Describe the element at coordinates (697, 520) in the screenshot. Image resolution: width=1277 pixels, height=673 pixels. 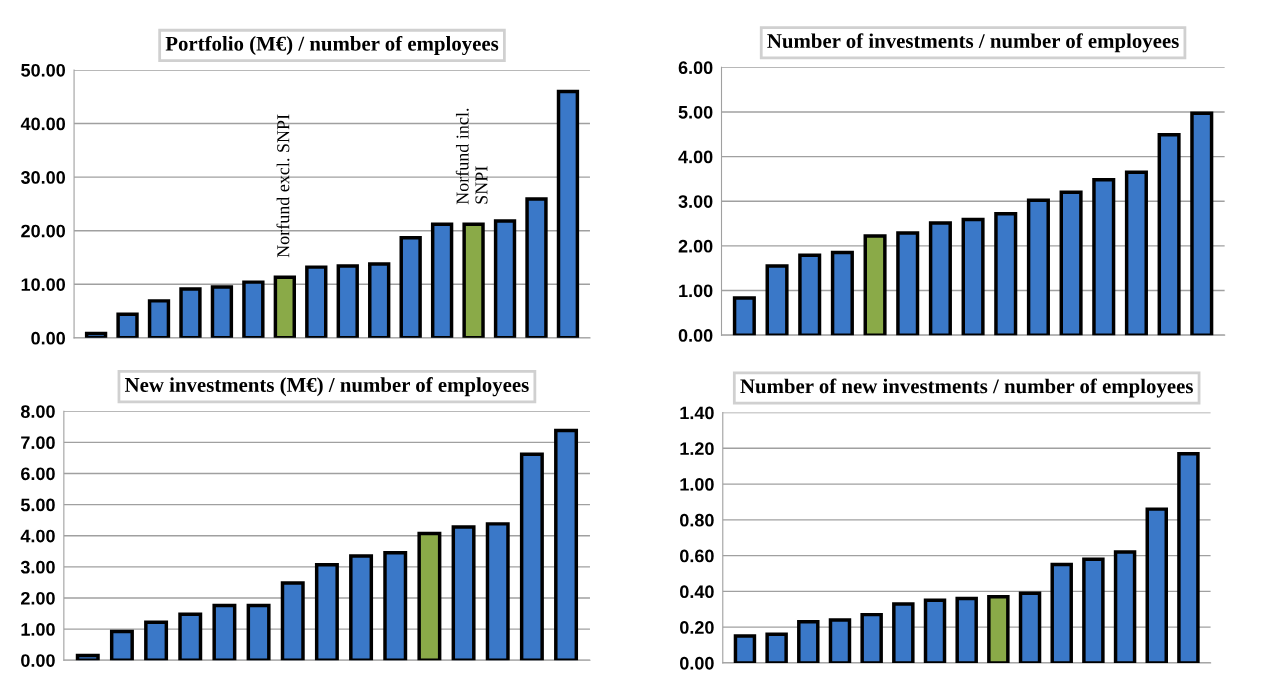
I see `y-tick-label: 0.80` at that location.